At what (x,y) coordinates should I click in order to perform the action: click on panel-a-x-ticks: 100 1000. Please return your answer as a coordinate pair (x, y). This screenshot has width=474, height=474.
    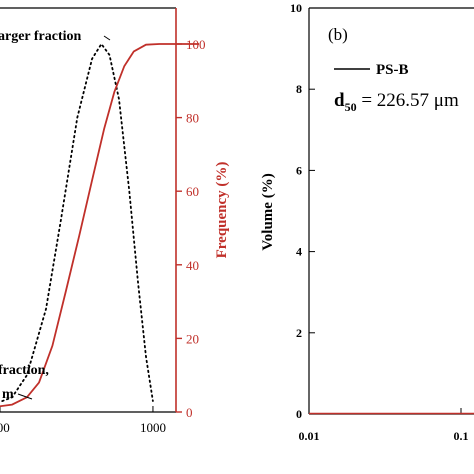
    Looking at the image, I should click on (83, 420).